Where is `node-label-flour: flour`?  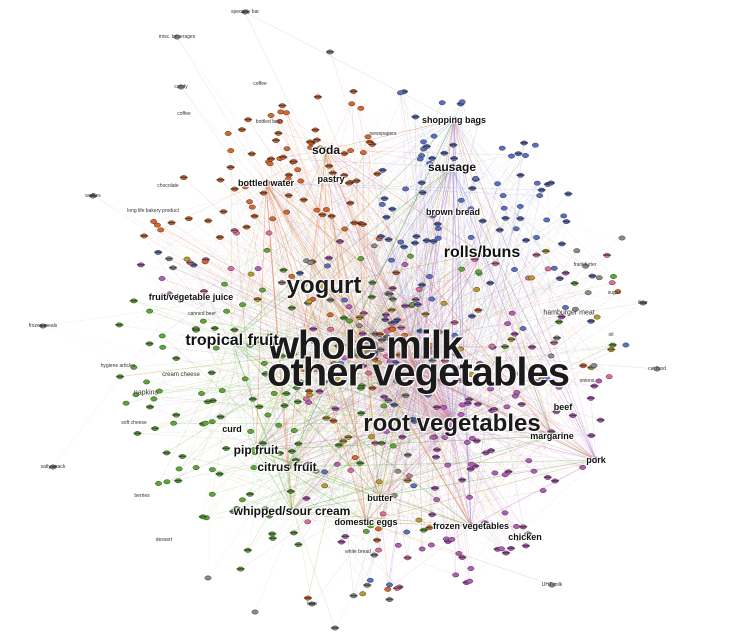 node-label-flour: flour is located at coordinates (643, 303).